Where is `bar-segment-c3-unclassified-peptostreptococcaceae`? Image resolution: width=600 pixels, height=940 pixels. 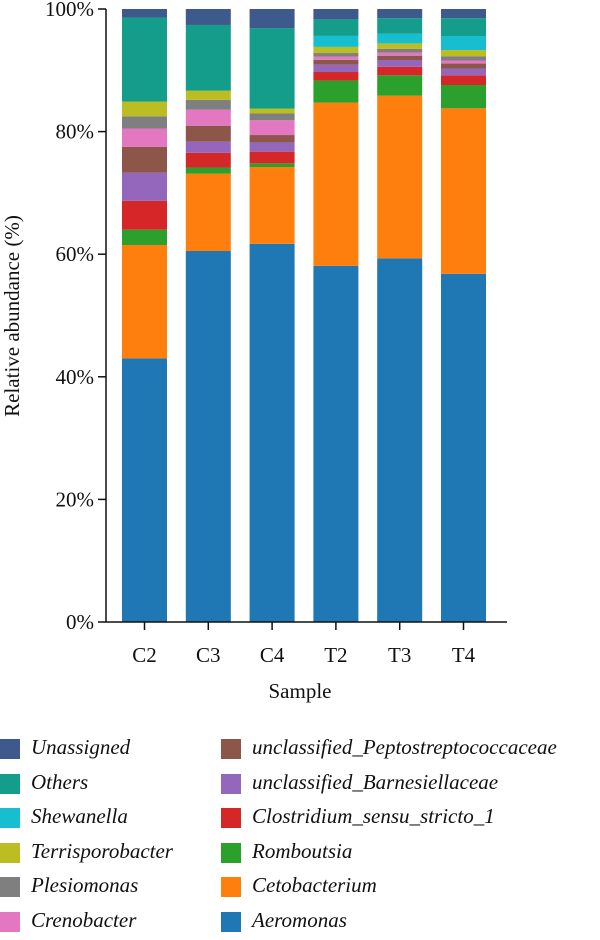 bar-segment-c3-unclassified-peptostreptococcaceae is located at coordinates (208, 133).